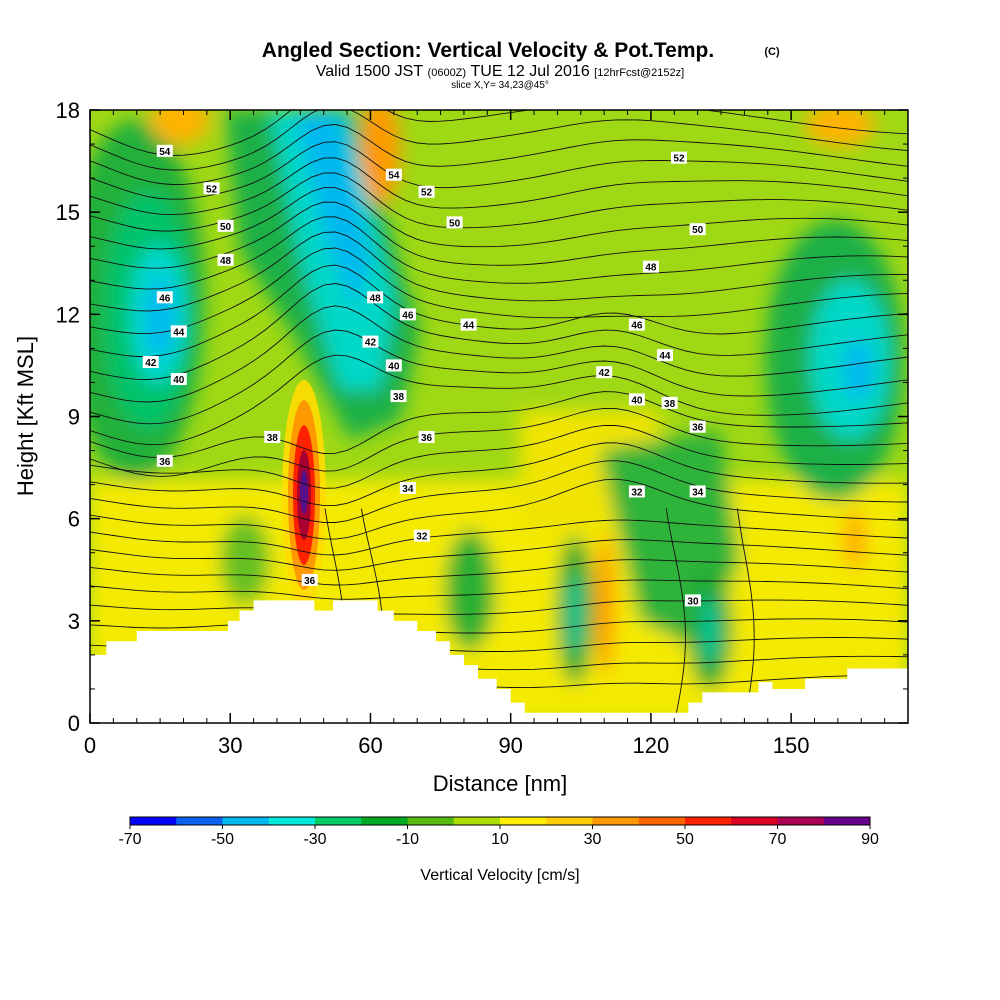 This screenshot has height=1000, width=1000. I want to click on theta-label: 30, so click(692, 600).